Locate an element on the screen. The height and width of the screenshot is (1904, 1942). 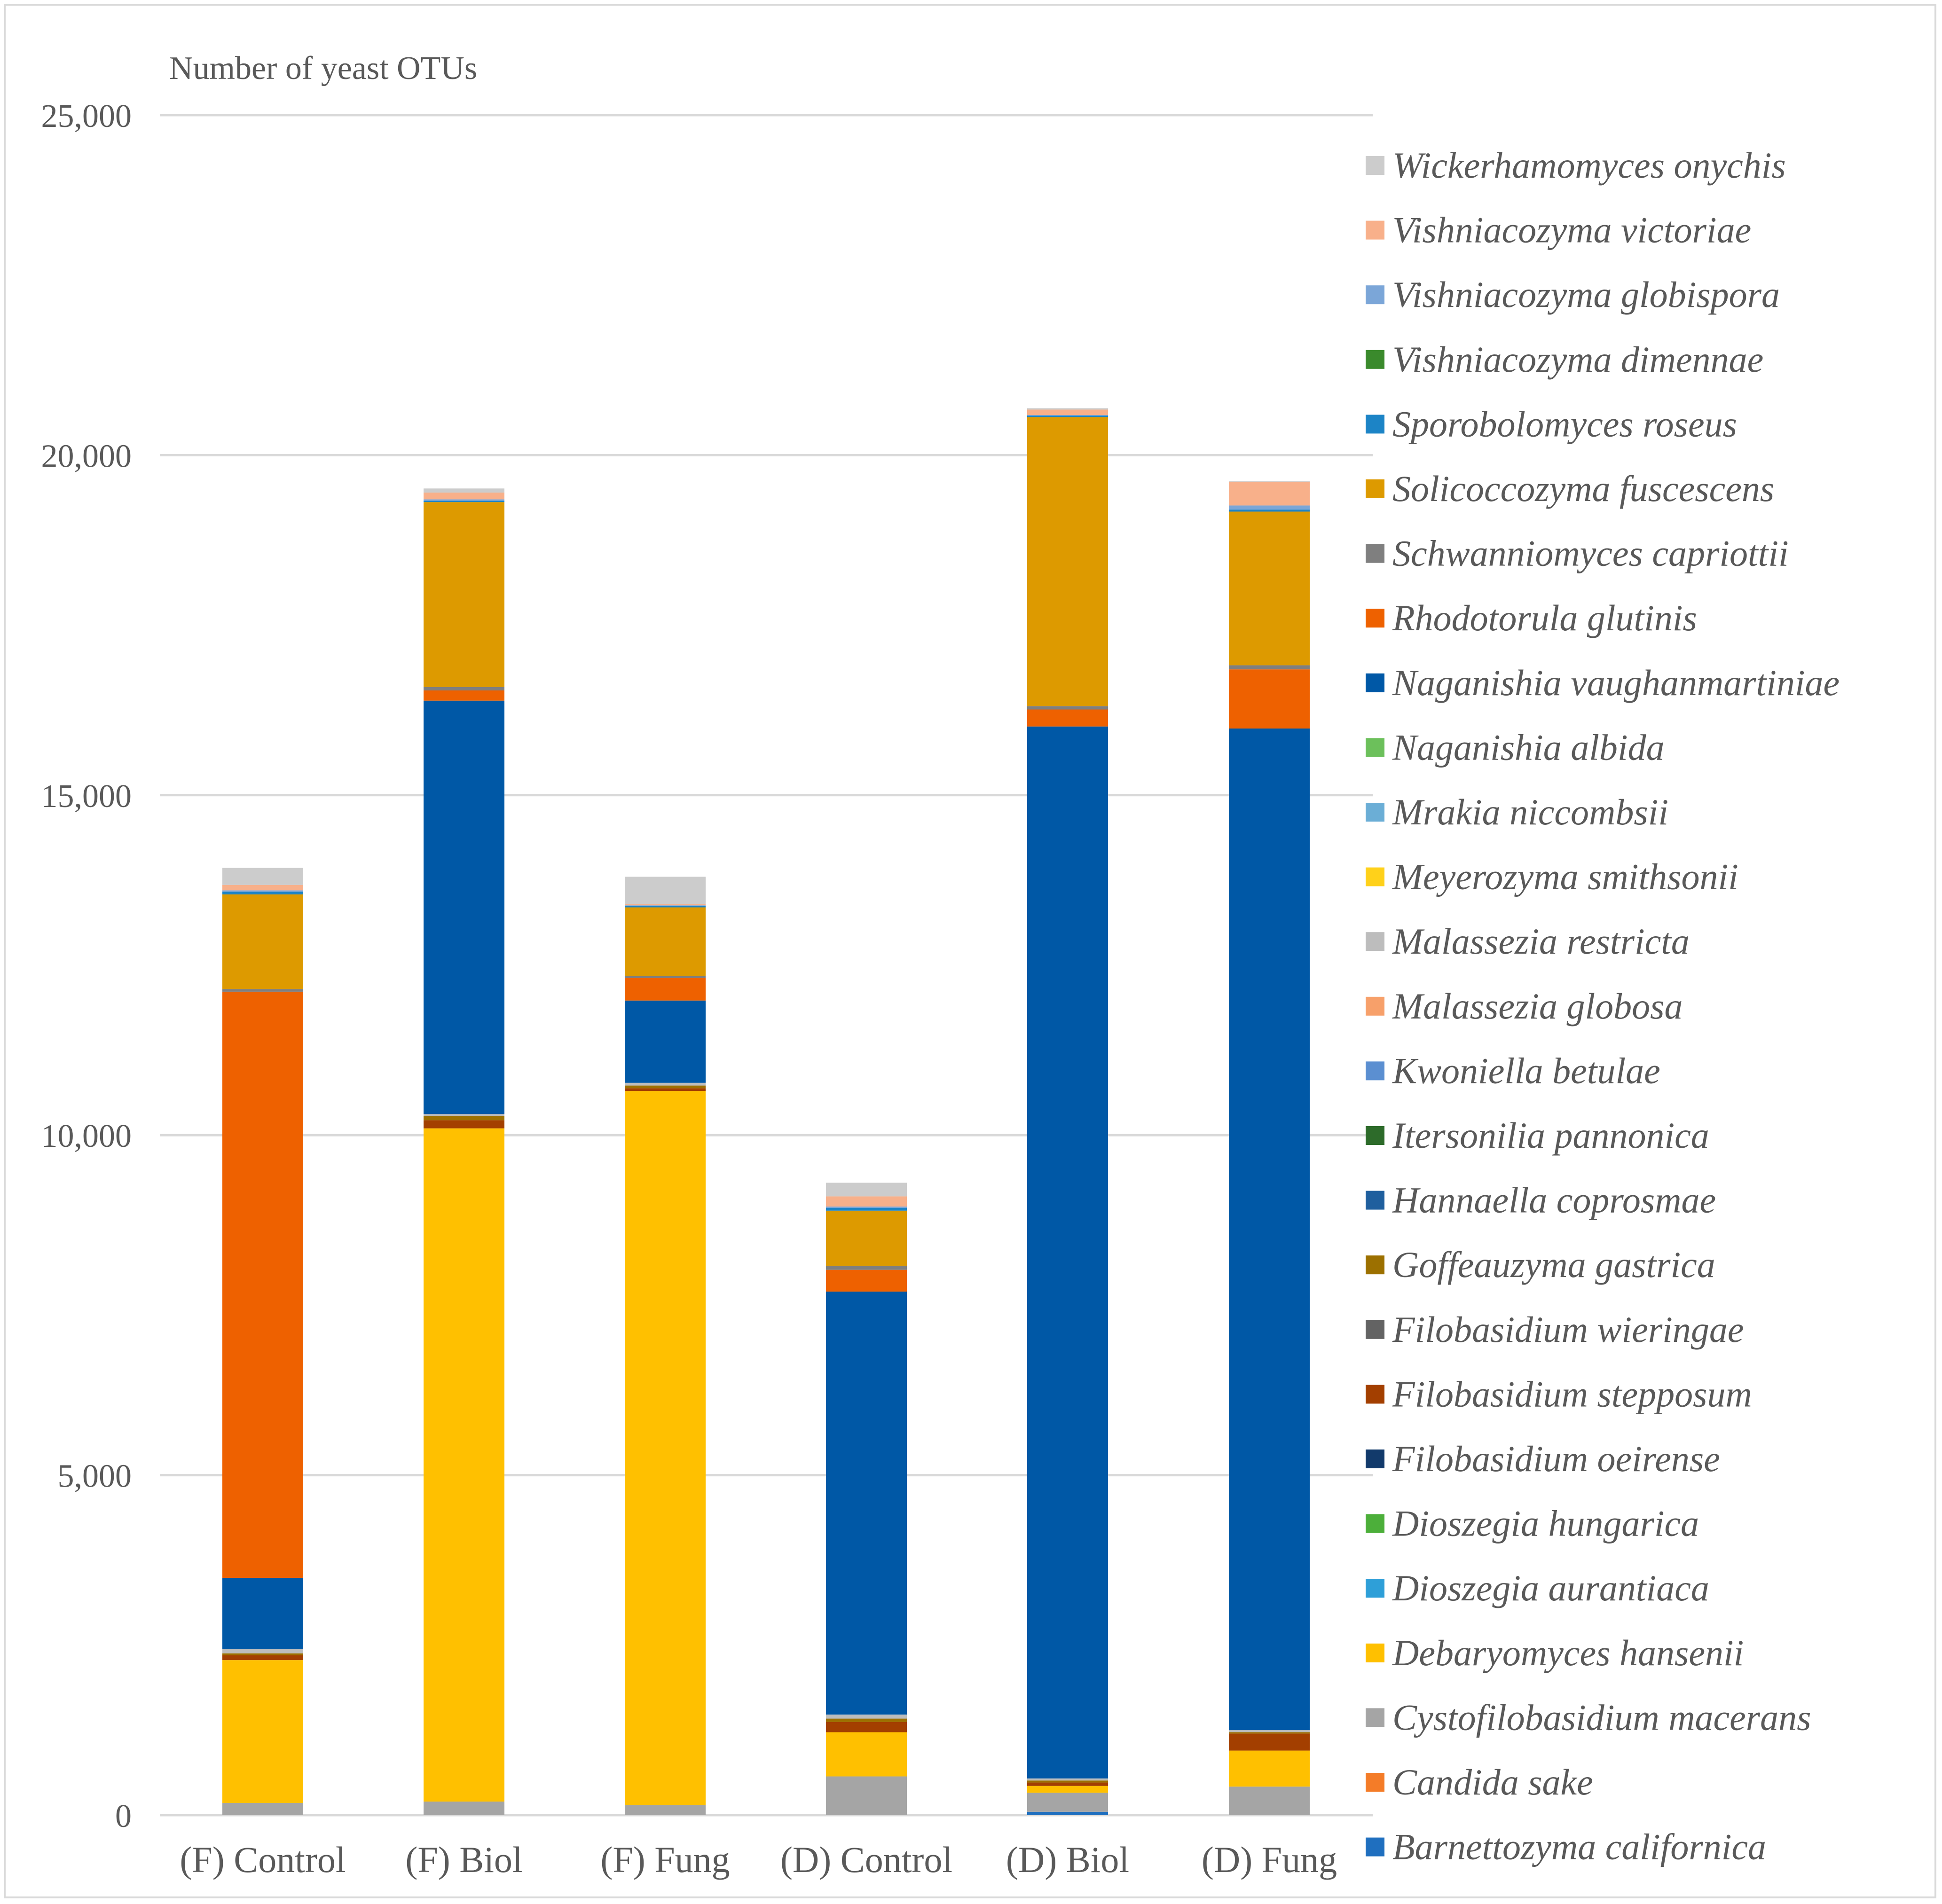
legend-label: Filobasidium stepposum is located at coordinates (1572, 1394).